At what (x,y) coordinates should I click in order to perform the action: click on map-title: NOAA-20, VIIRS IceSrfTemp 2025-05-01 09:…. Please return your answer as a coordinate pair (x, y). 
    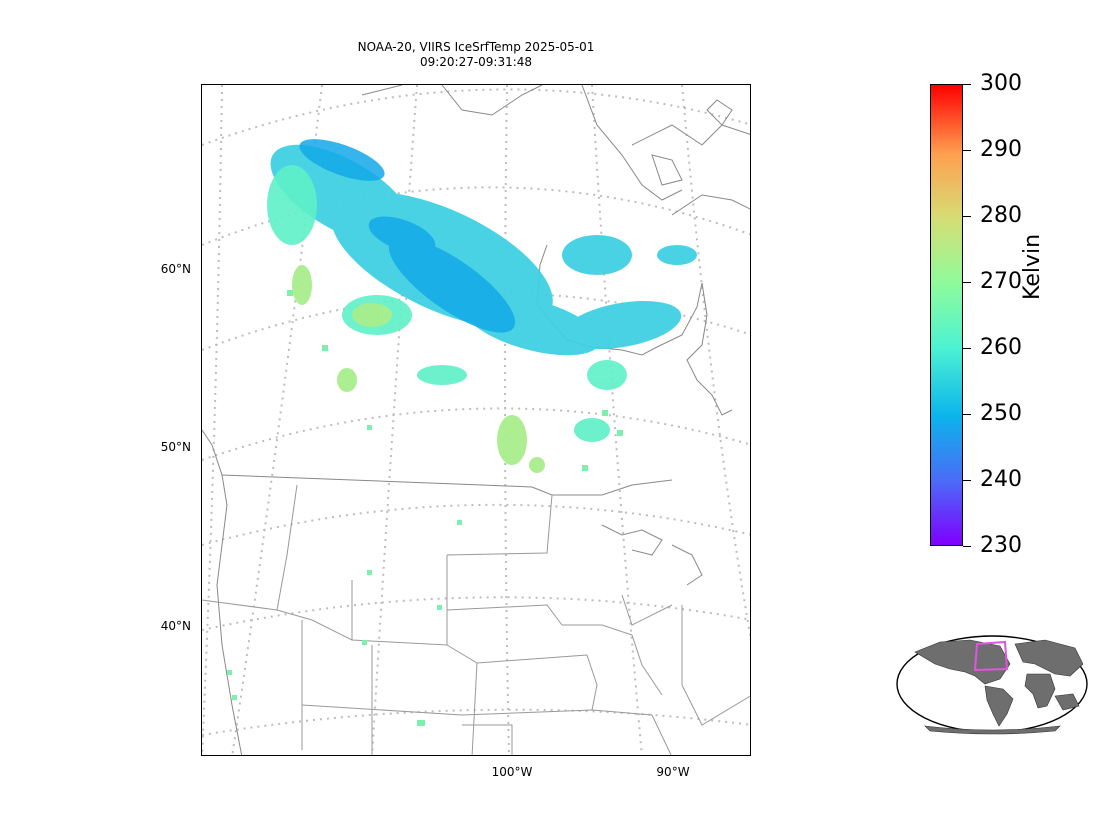
    Looking at the image, I should click on (476, 55).